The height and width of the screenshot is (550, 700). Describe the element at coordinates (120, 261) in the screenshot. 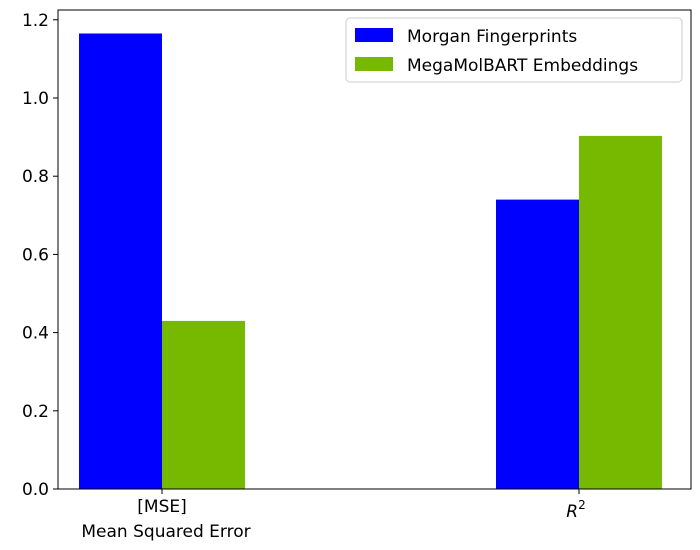

I see `bar-series0-cat0` at that location.